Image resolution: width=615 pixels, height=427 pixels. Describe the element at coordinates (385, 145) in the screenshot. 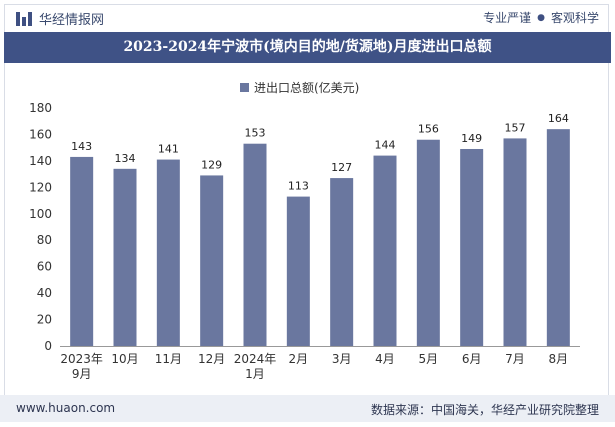

I see `bar-value-label: 144` at that location.